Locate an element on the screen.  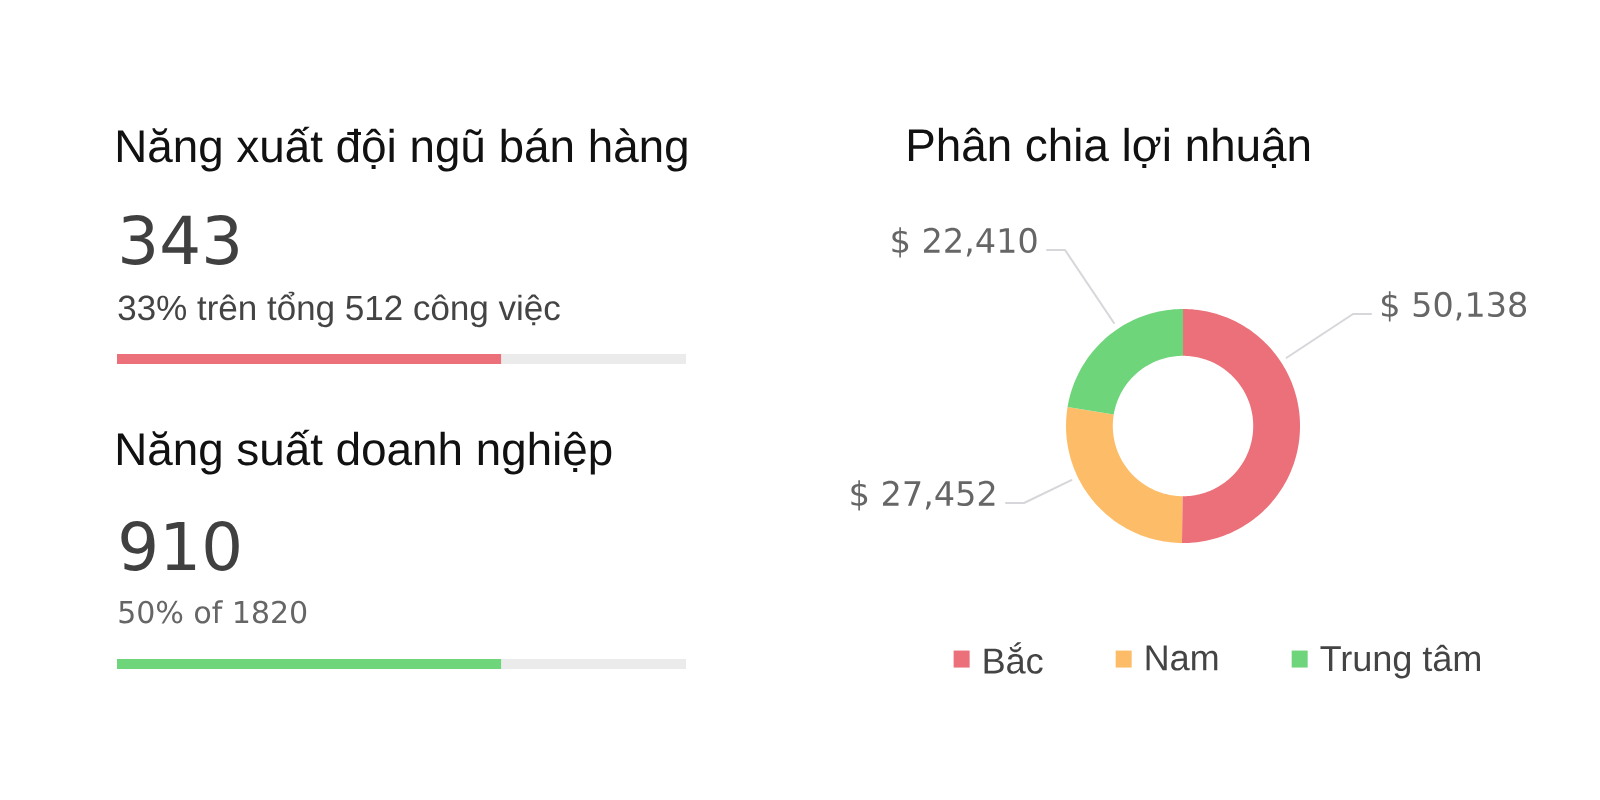
chart-title: Năng xuất đội ngũ bán hàng is located at coordinates (402, 149).